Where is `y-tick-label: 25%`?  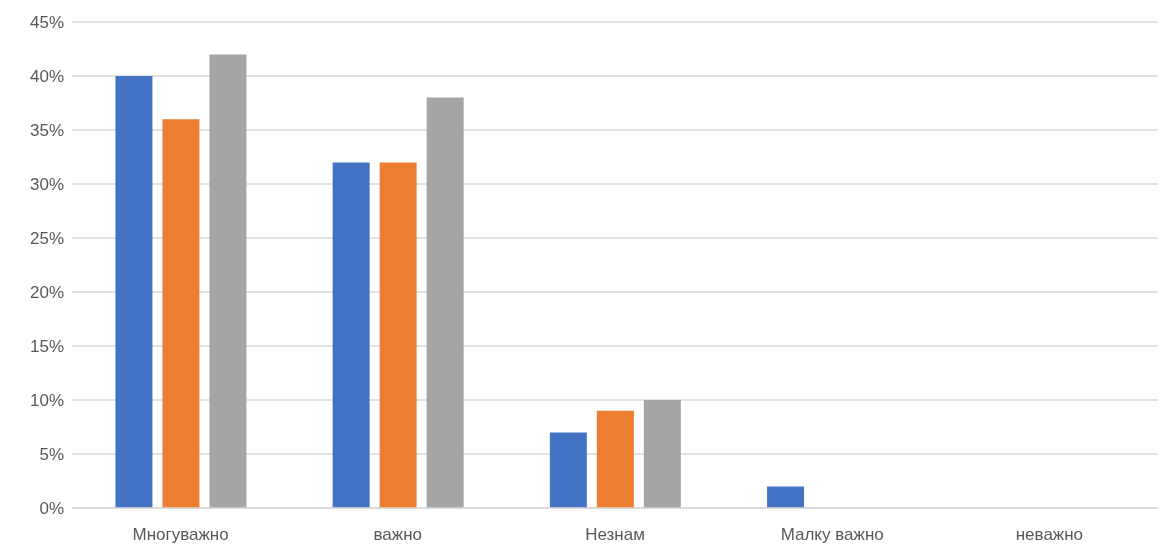
y-tick-label: 25% is located at coordinates (46, 239).